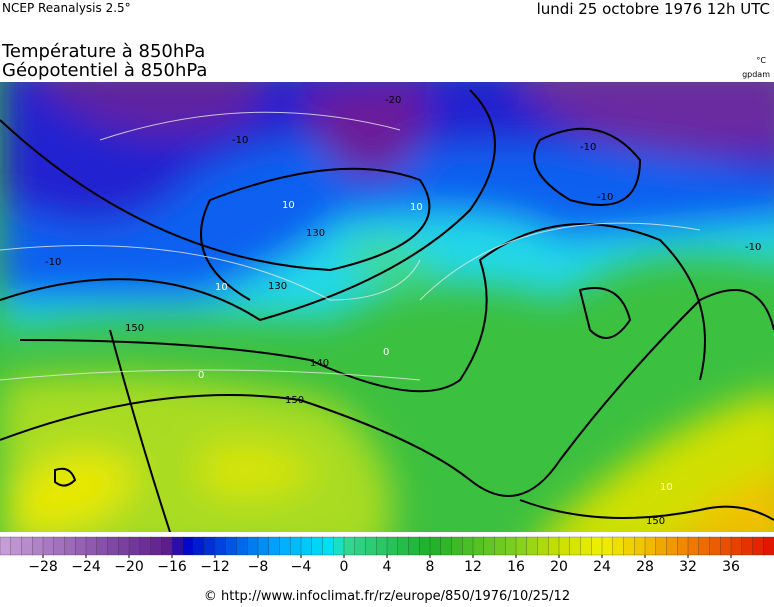 The width and height of the screenshot is (774, 607). What do you see at coordinates (215, 567) in the screenshot?
I see `colorbar-tick-label: −12` at bounding box center [215, 567].